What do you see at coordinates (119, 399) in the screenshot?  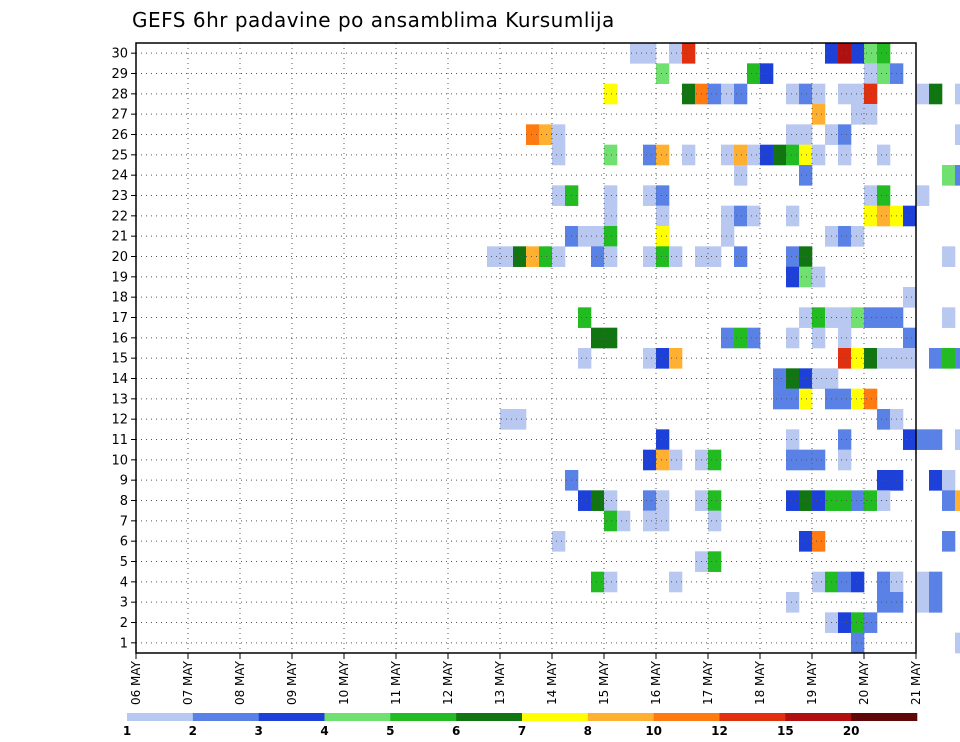 I see `y-tick-label: 13` at bounding box center [119, 399].